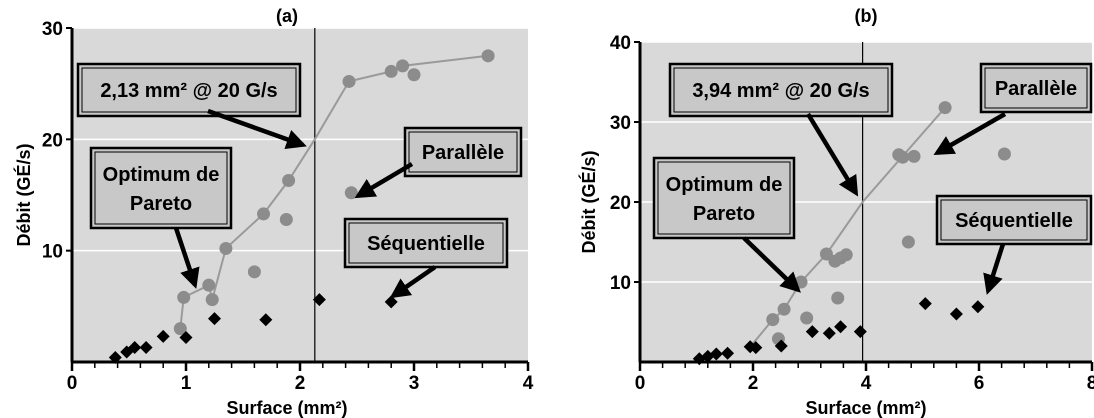 The width and height of the screenshot is (1094, 418). What do you see at coordinates (186, 383) in the screenshot?
I see `x-tick-label: 1` at bounding box center [186, 383].